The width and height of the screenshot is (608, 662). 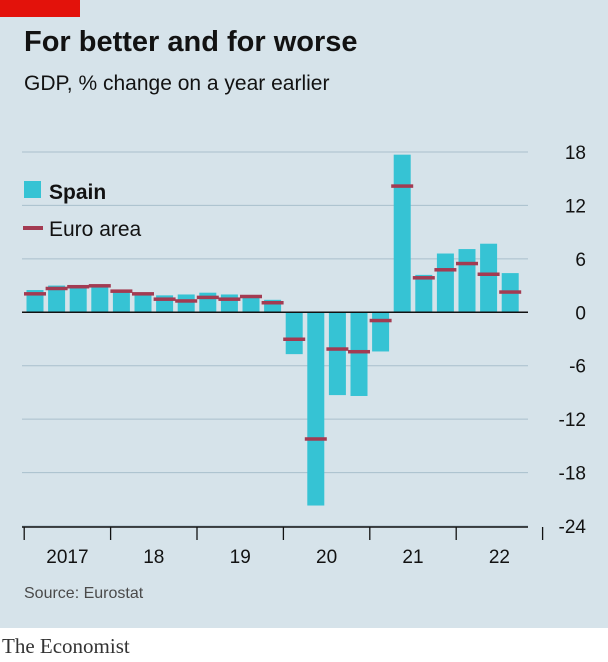 I want to click on x-tick-label: 22, so click(x=499, y=557).